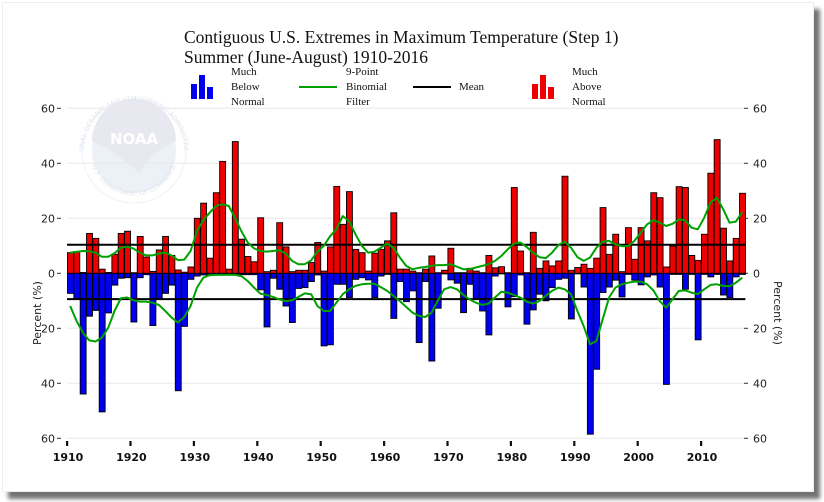  Describe the element at coordinates (760, 328) in the screenshot. I see `y-tick-label-right: 20` at that location.